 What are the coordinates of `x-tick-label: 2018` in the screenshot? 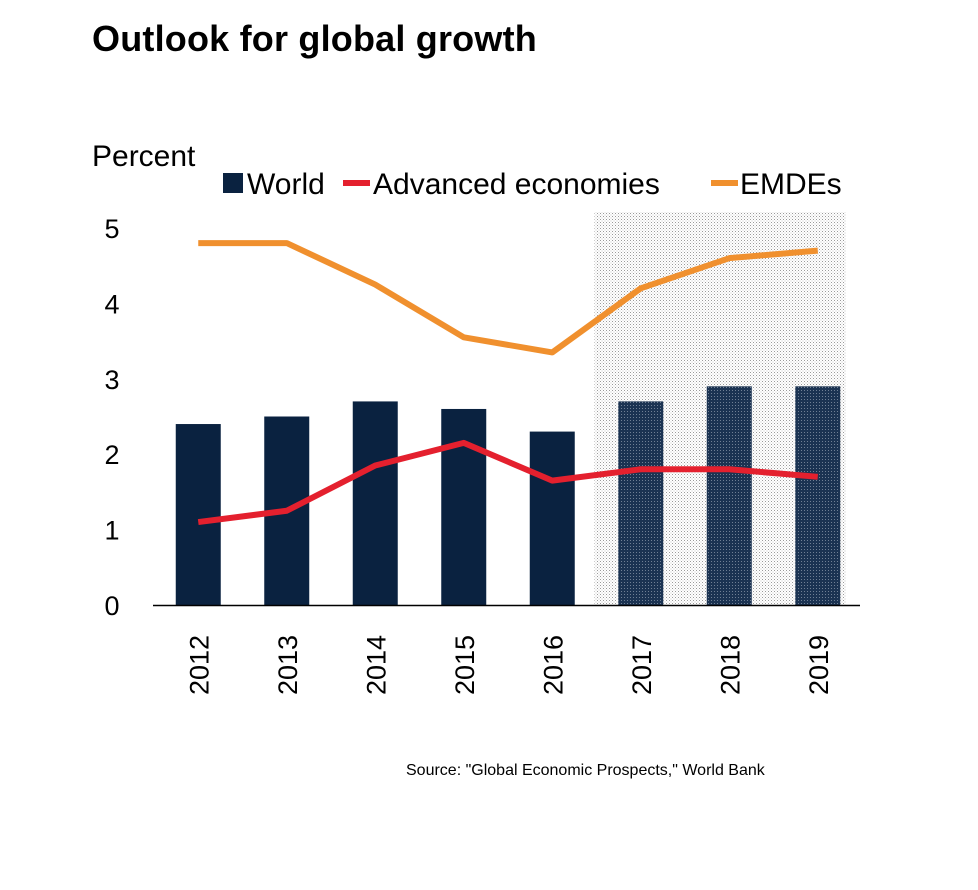 It's located at (730, 665).